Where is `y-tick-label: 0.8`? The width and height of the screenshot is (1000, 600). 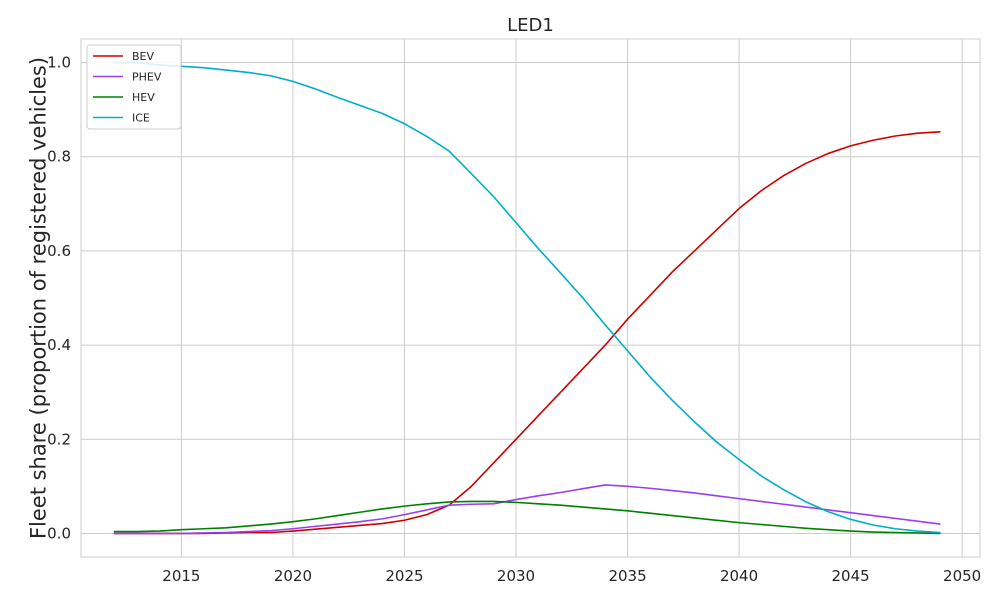
y-tick-label: 0.8 is located at coordinates (59, 157).